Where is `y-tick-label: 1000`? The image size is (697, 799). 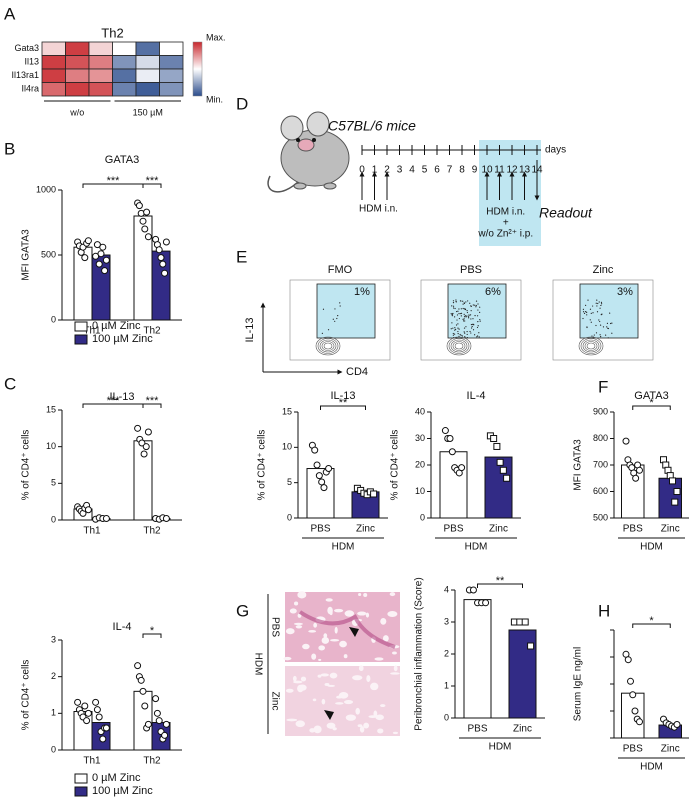
y-tick-label: 1000 is located at coordinates (46, 189).